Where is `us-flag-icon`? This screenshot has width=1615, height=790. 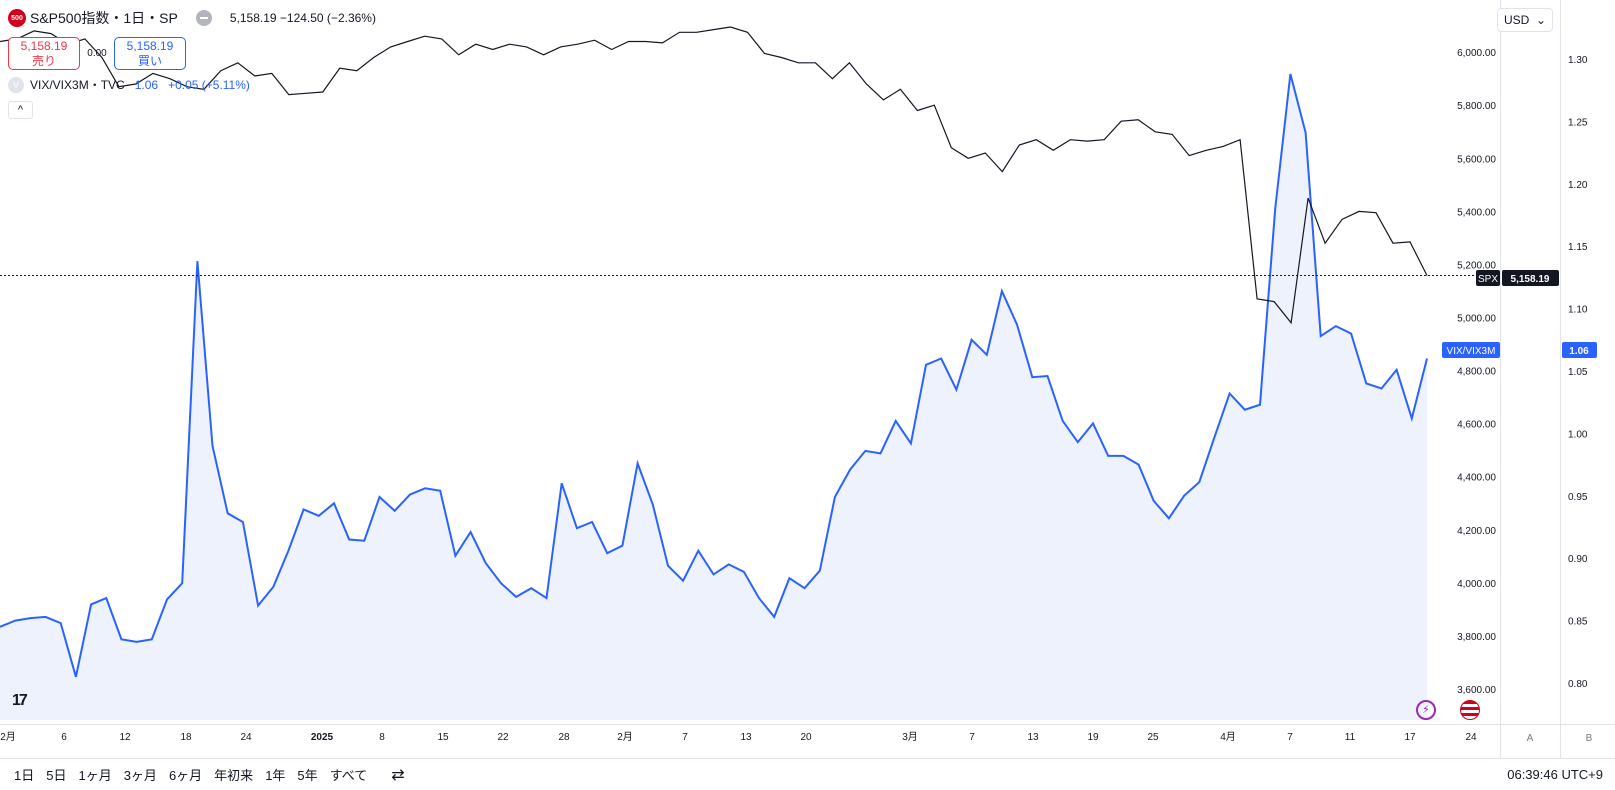
us-flag-icon is located at coordinates (1470, 710).